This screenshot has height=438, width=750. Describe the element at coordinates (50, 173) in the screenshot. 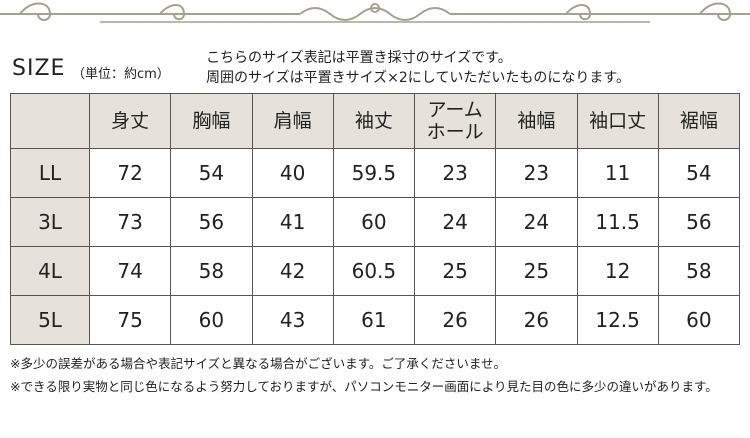

I see `size-label: LL` at that location.